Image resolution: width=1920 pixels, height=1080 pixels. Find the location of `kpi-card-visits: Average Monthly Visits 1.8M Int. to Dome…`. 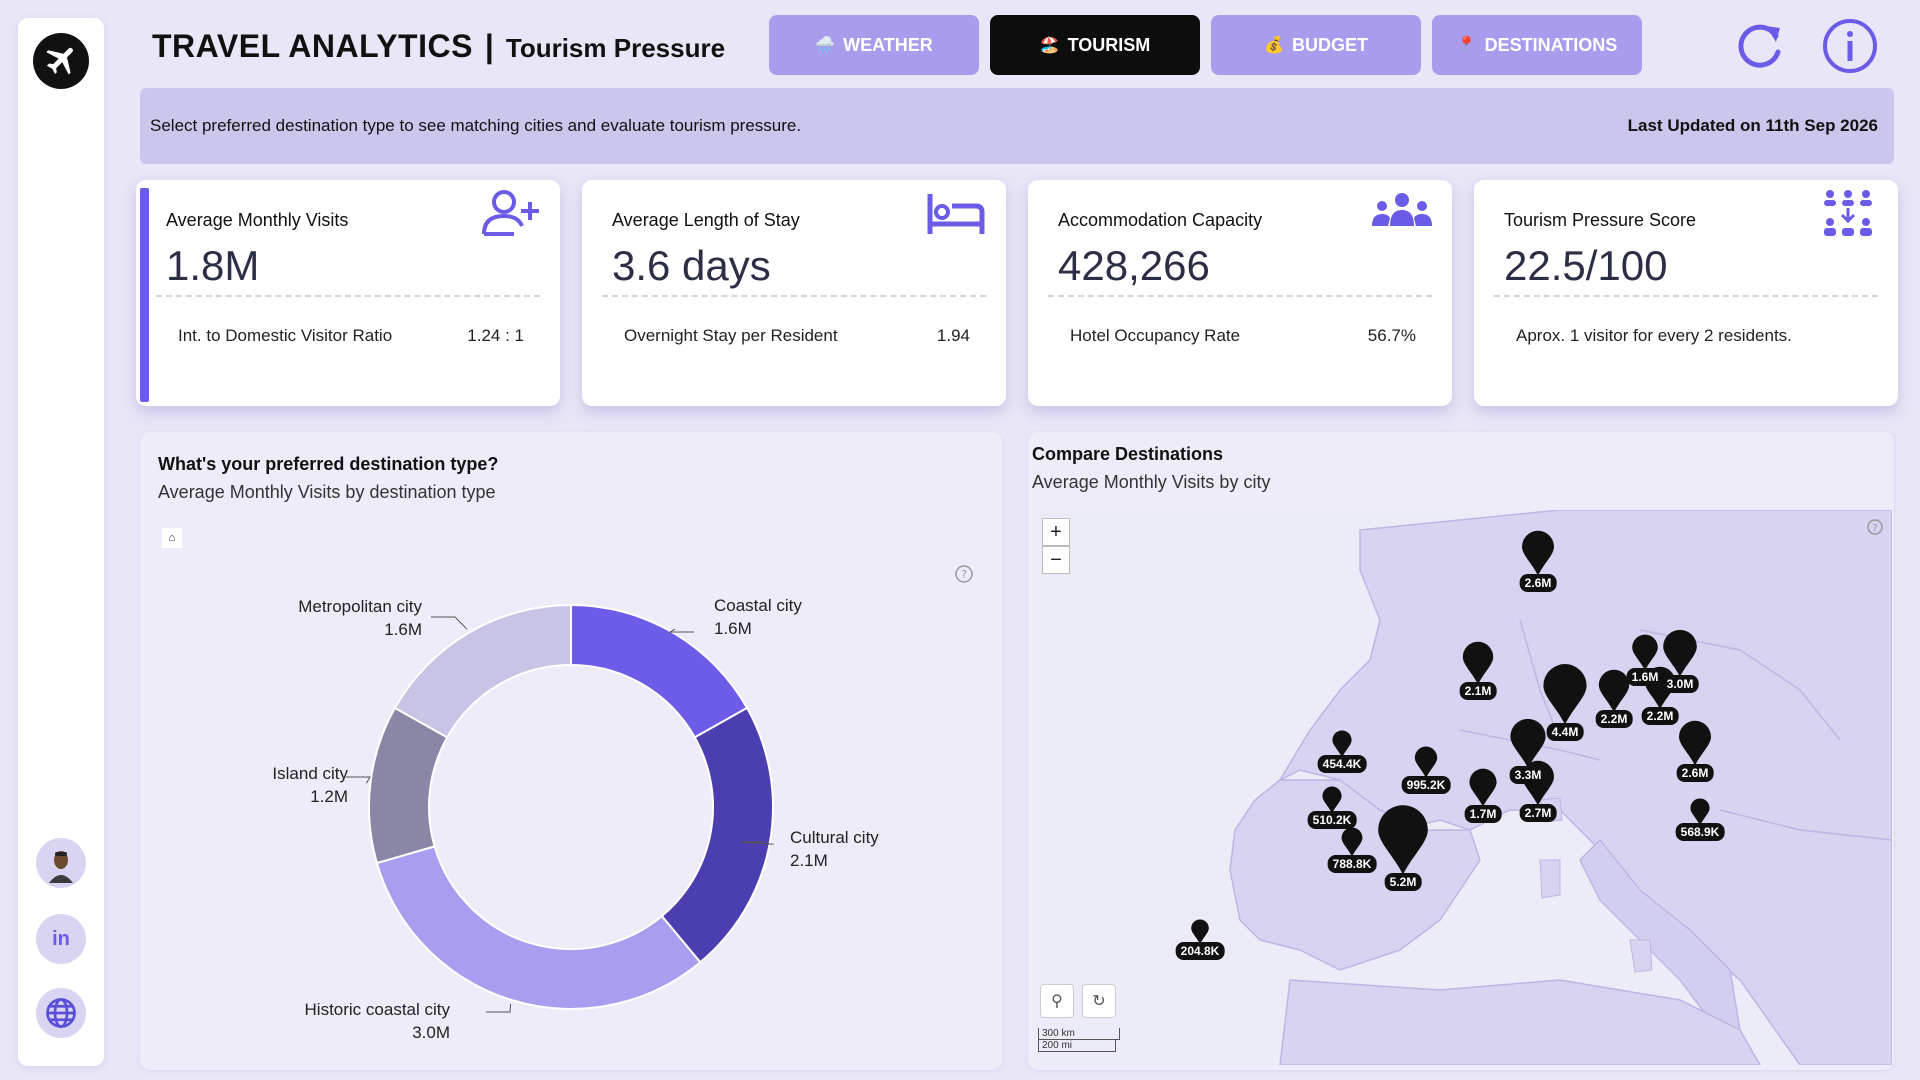

kpi-card-visits: Average Monthly Visits 1.8M Int. to Dome… is located at coordinates (348, 293).